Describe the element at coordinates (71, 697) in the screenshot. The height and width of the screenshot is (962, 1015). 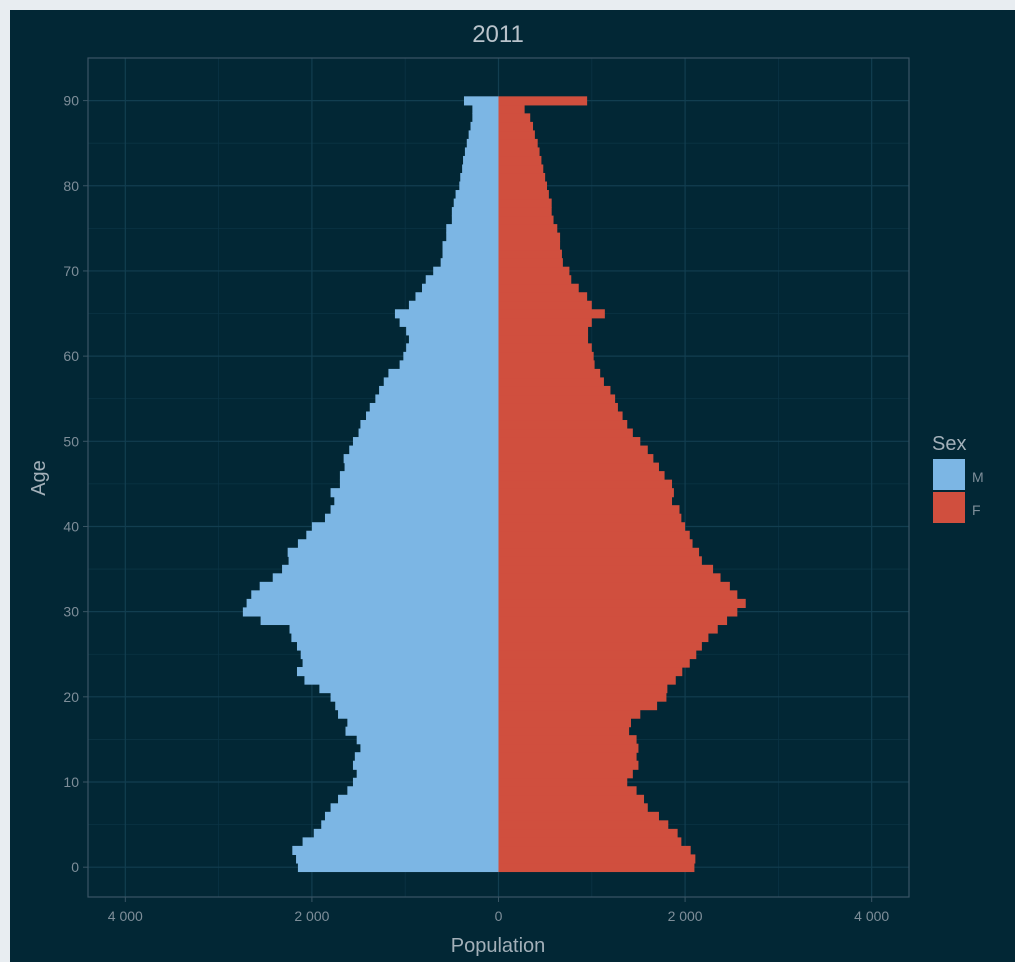
I see `y-tick-label: 20` at that location.